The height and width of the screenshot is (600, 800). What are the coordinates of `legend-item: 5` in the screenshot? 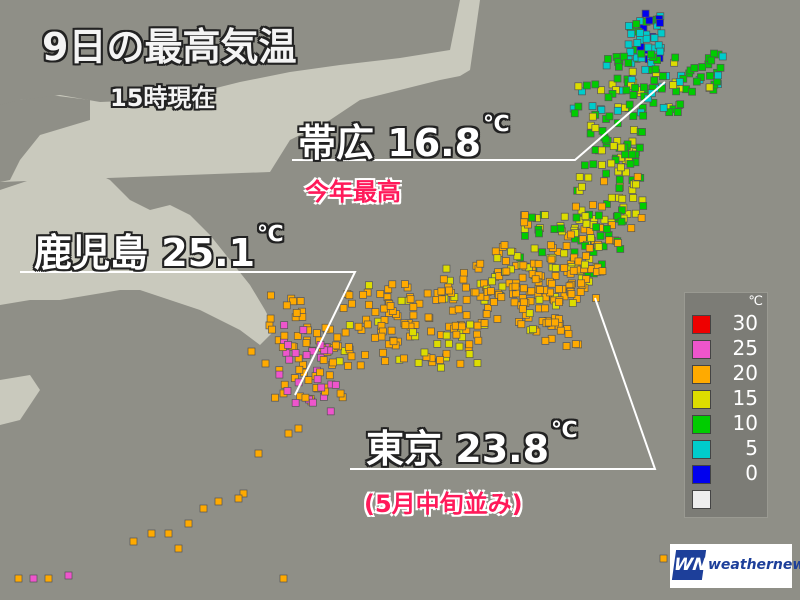 It's located at (727, 448).